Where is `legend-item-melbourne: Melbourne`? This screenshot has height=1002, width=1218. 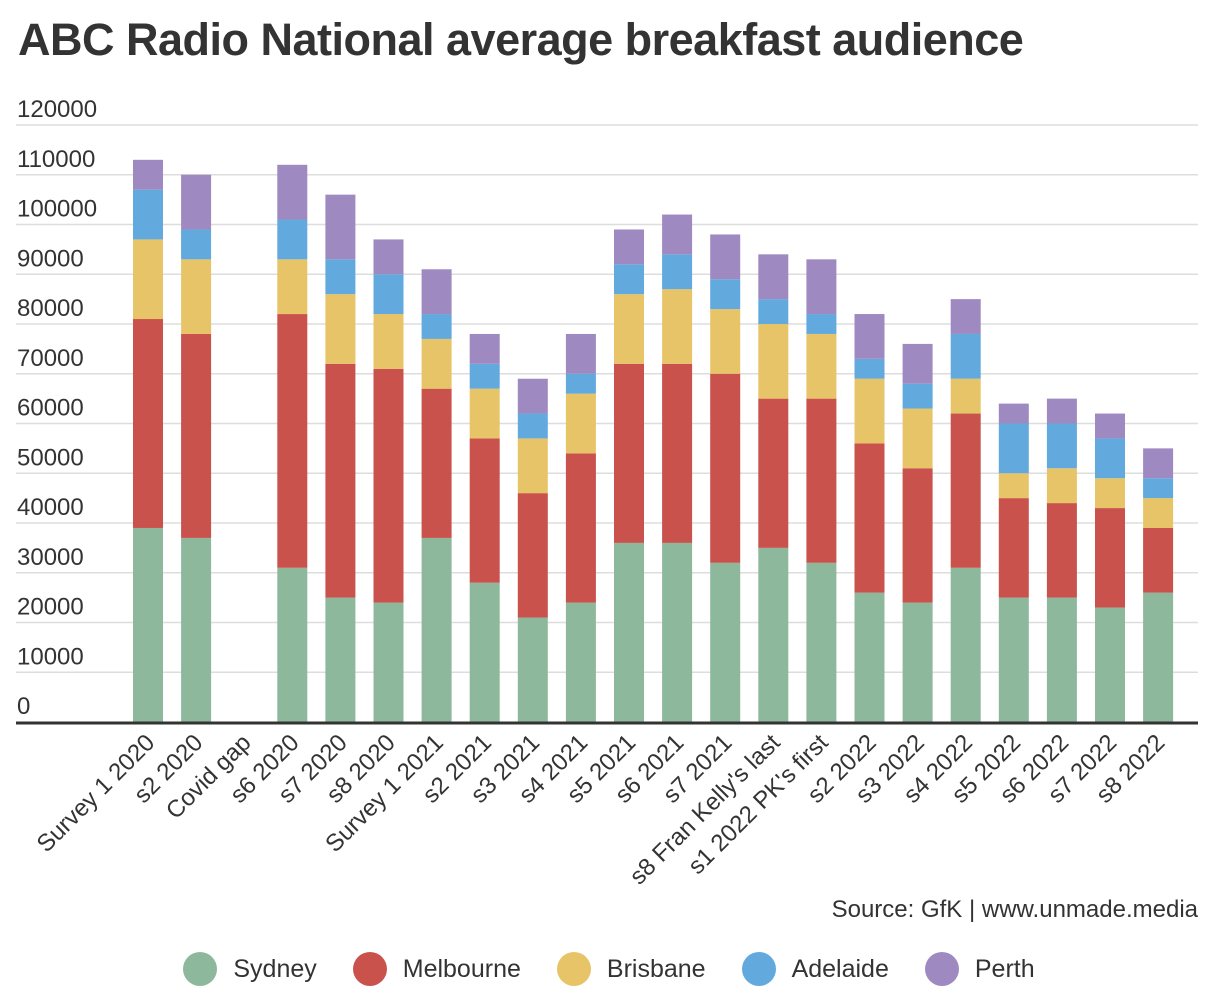
legend-item-melbourne: Melbourne is located at coordinates (436, 969).